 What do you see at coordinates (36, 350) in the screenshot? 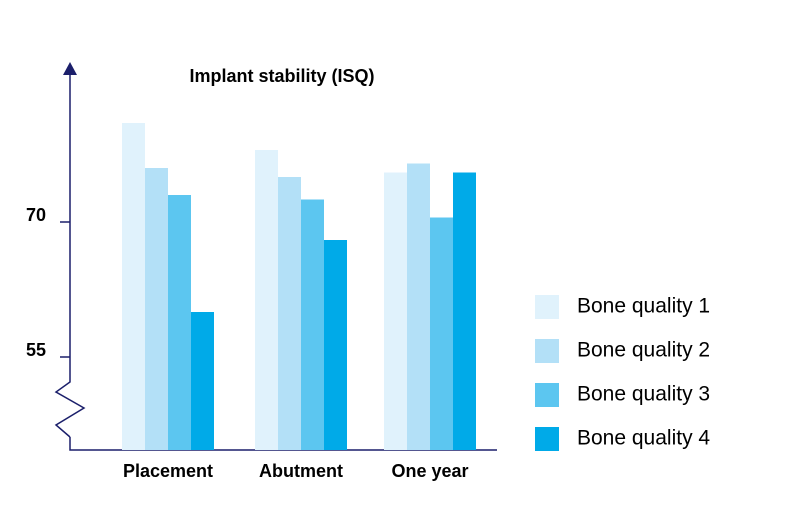
I see `y-tick-label: 55` at bounding box center [36, 350].